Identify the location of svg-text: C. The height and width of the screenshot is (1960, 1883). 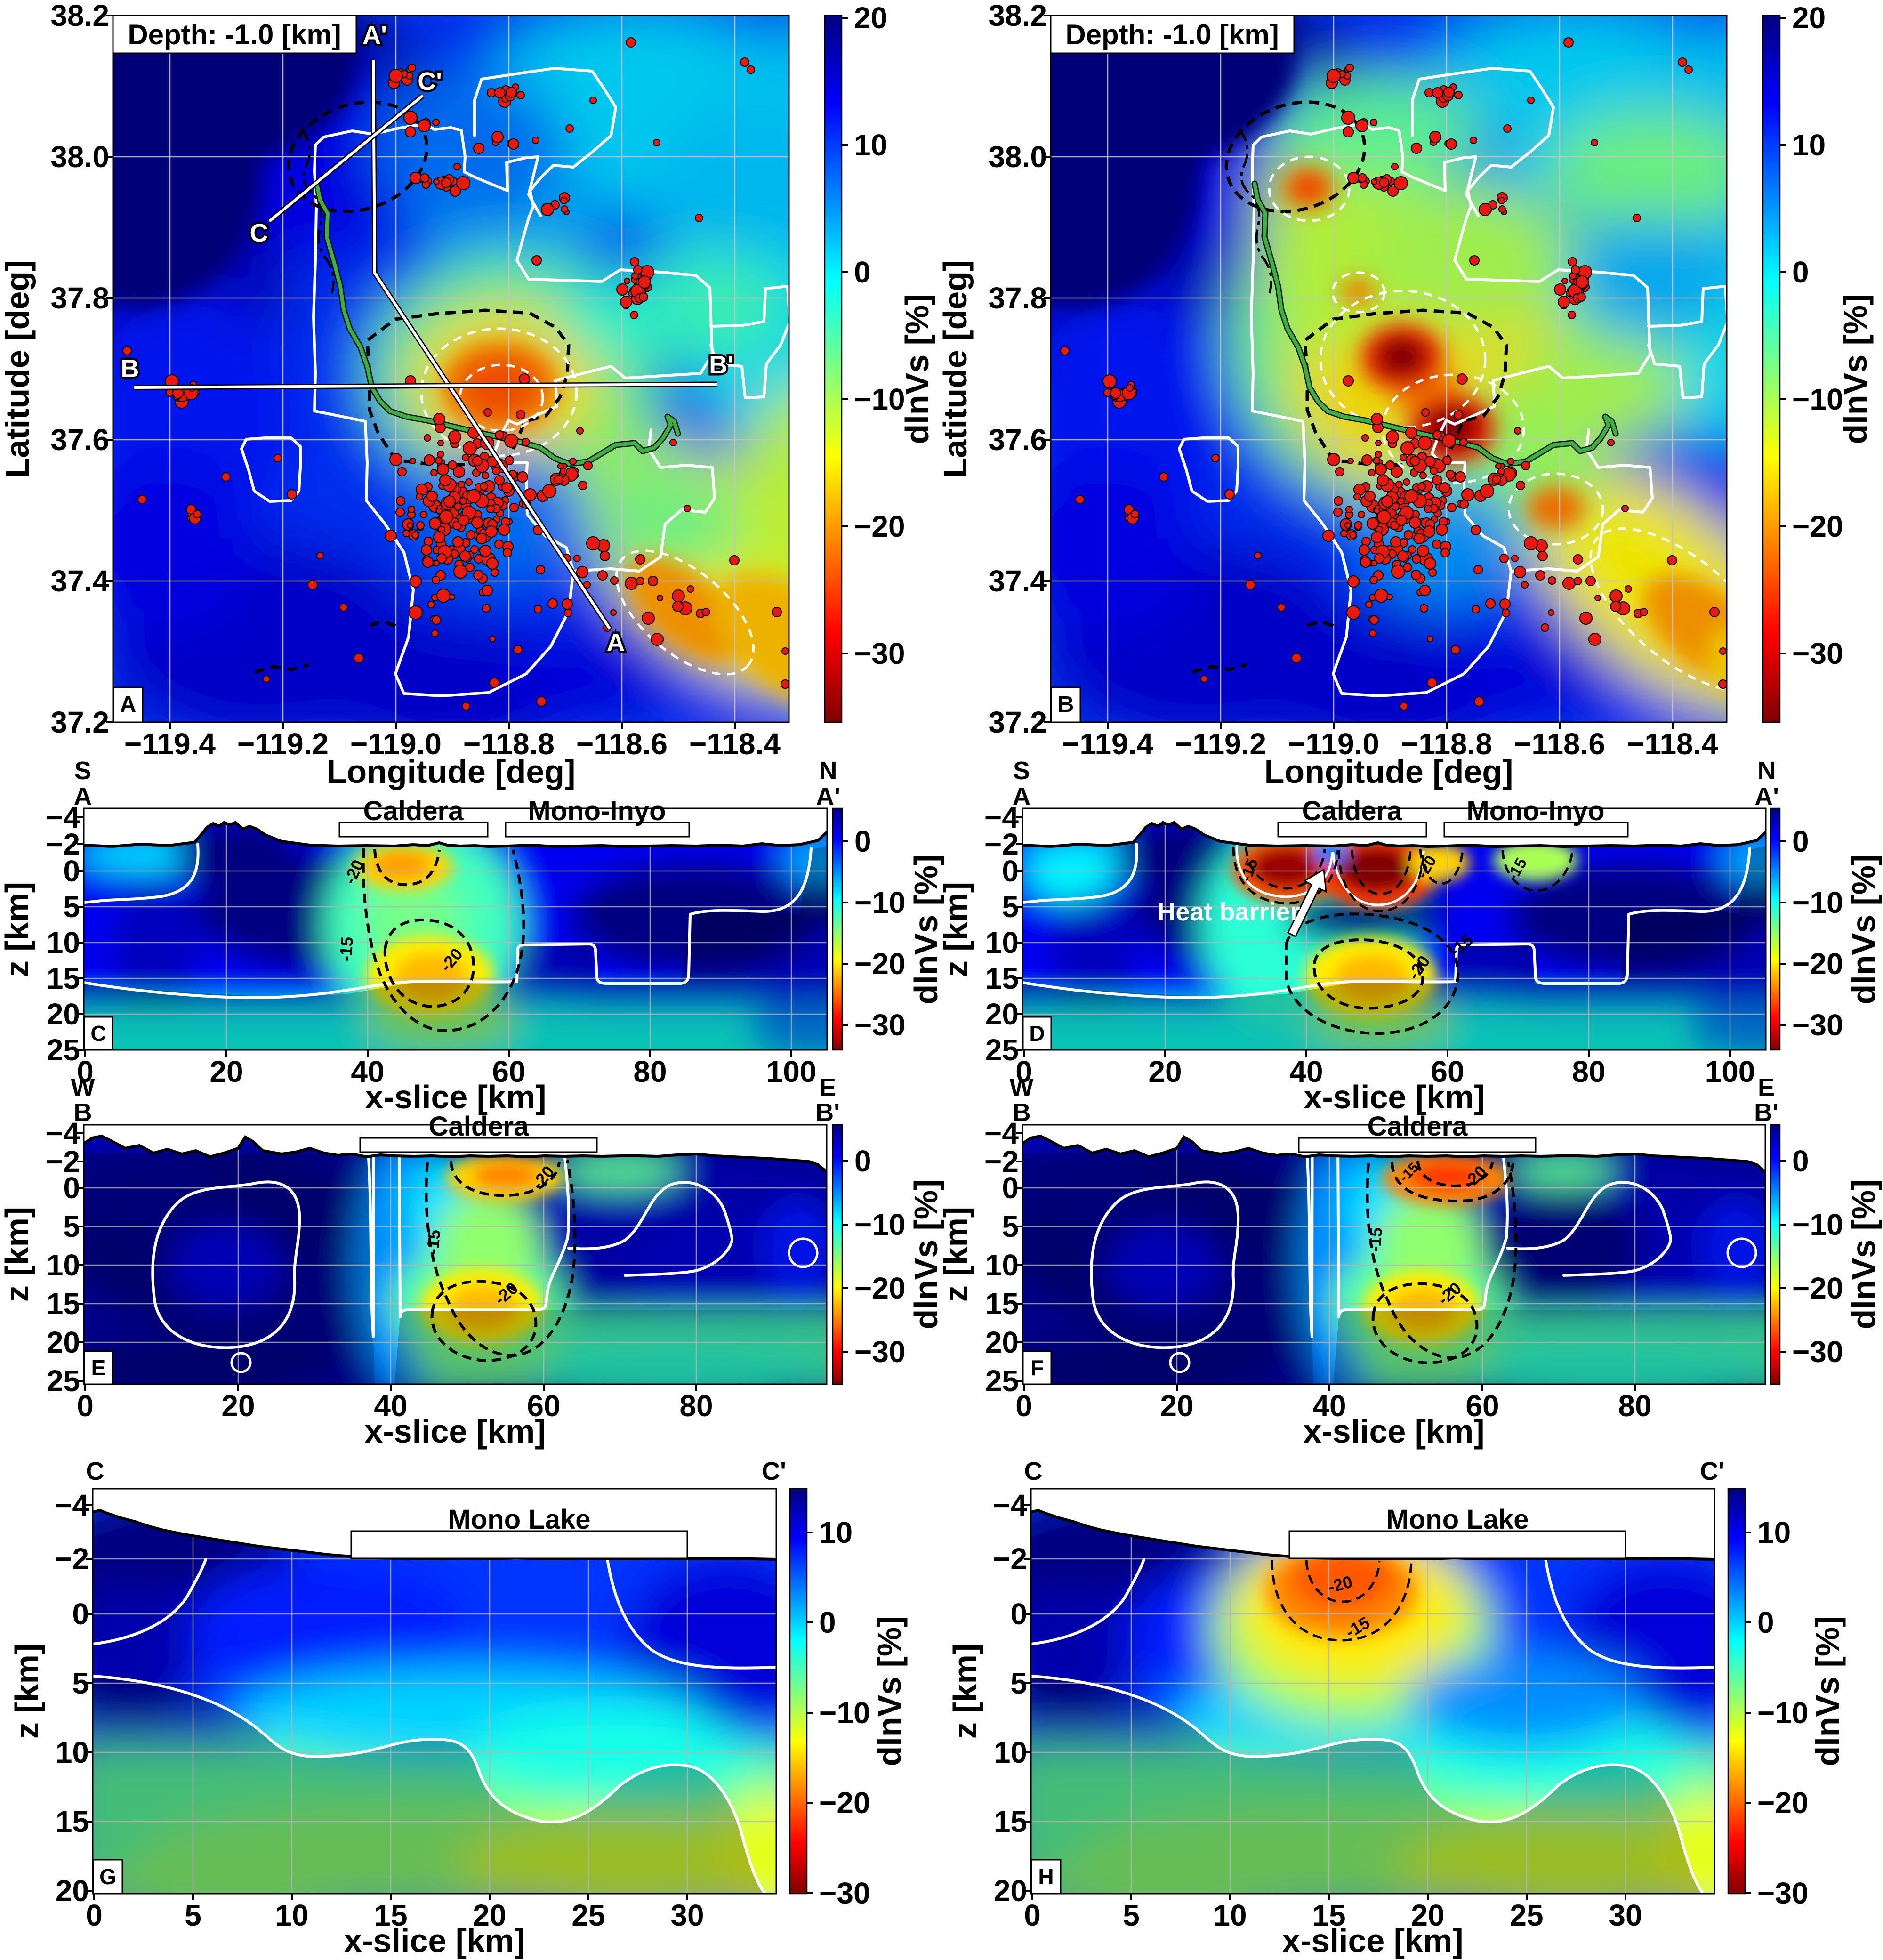
(259, 233).